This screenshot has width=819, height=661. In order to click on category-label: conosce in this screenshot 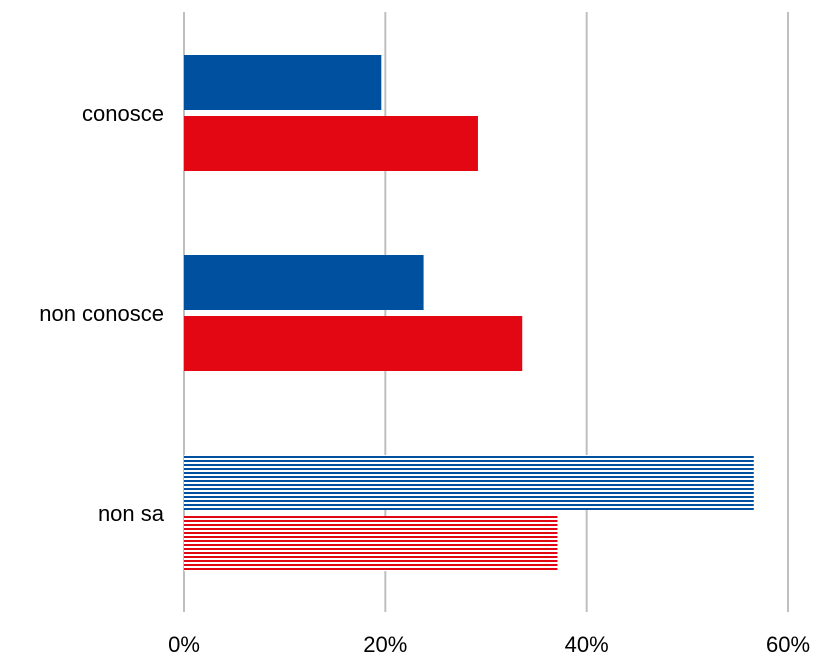, I will do `click(123, 113)`.